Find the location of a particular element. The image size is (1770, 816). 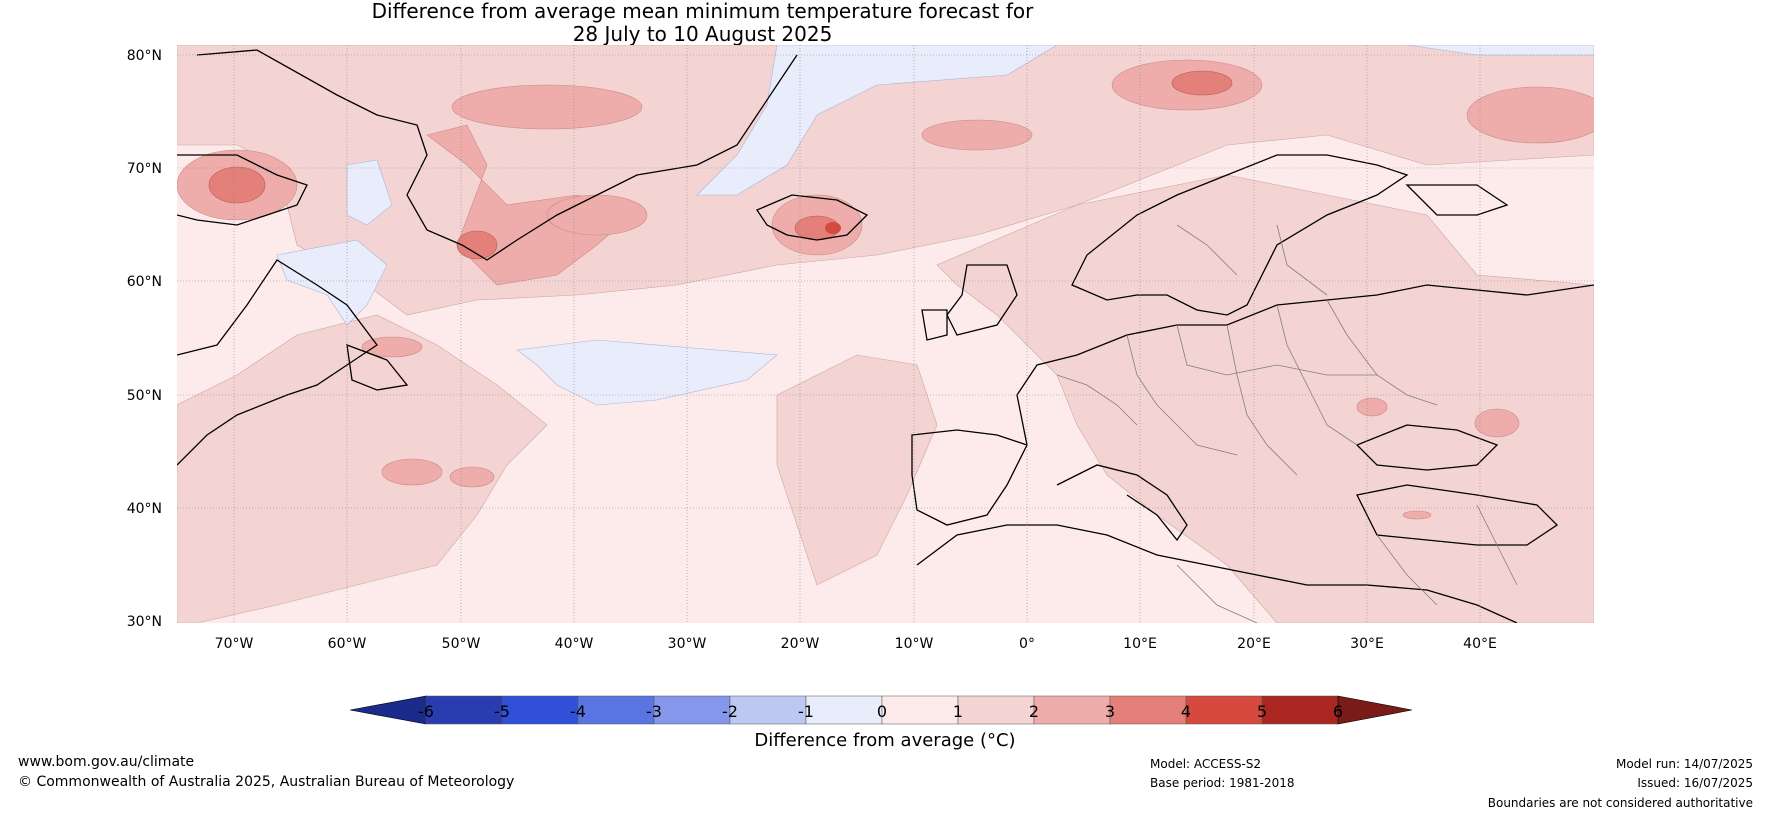

country-borders is located at coordinates (1287, 424).